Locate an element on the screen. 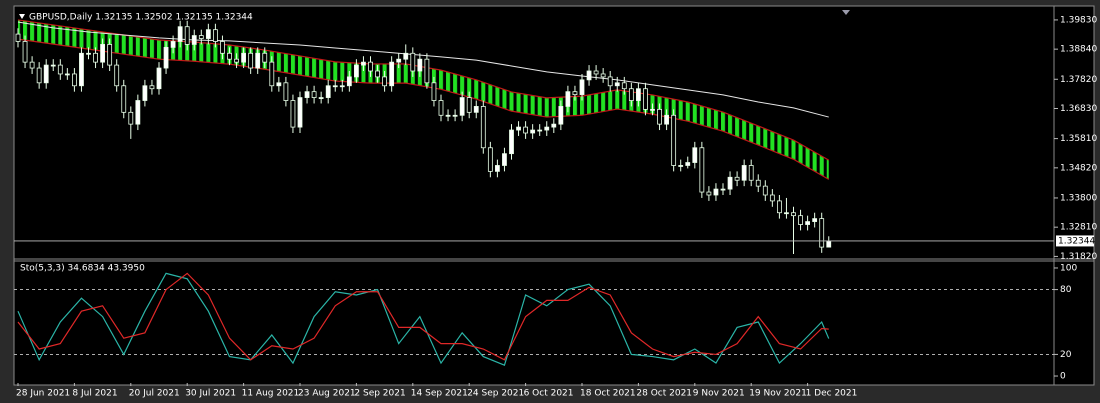 This screenshot has height=403, width=1100. x-tick-label: 9 Nov 2021 is located at coordinates (719, 394).